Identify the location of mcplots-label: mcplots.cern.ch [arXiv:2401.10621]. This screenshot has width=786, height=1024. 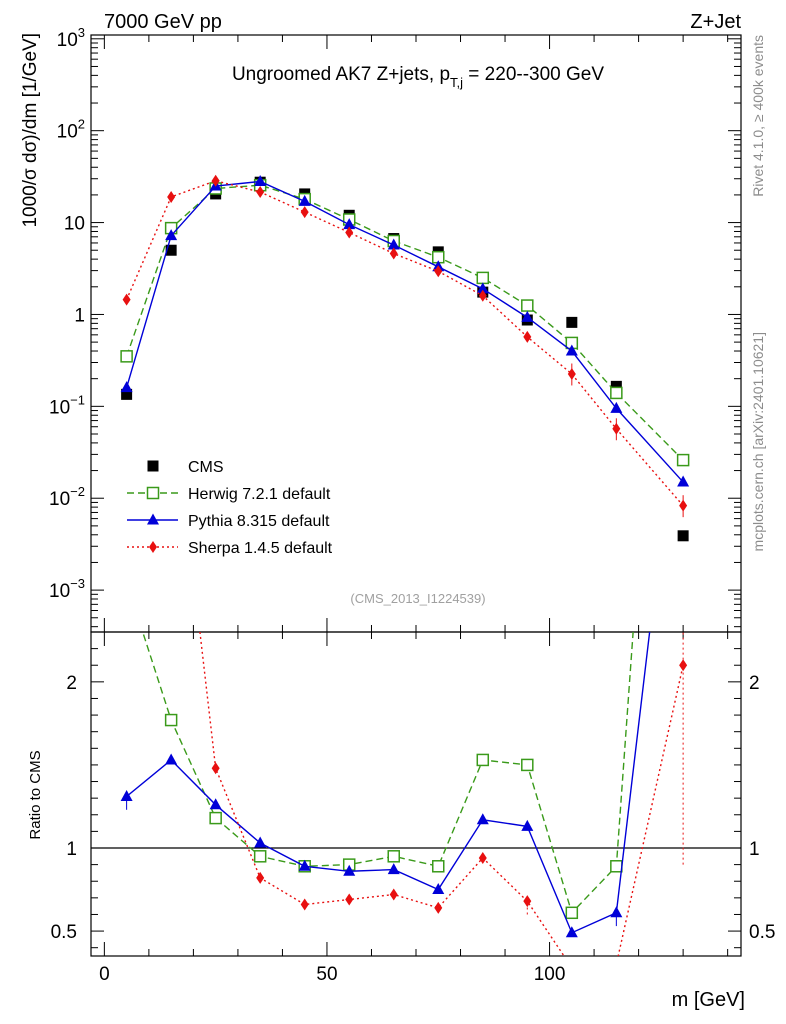
(758, 441).